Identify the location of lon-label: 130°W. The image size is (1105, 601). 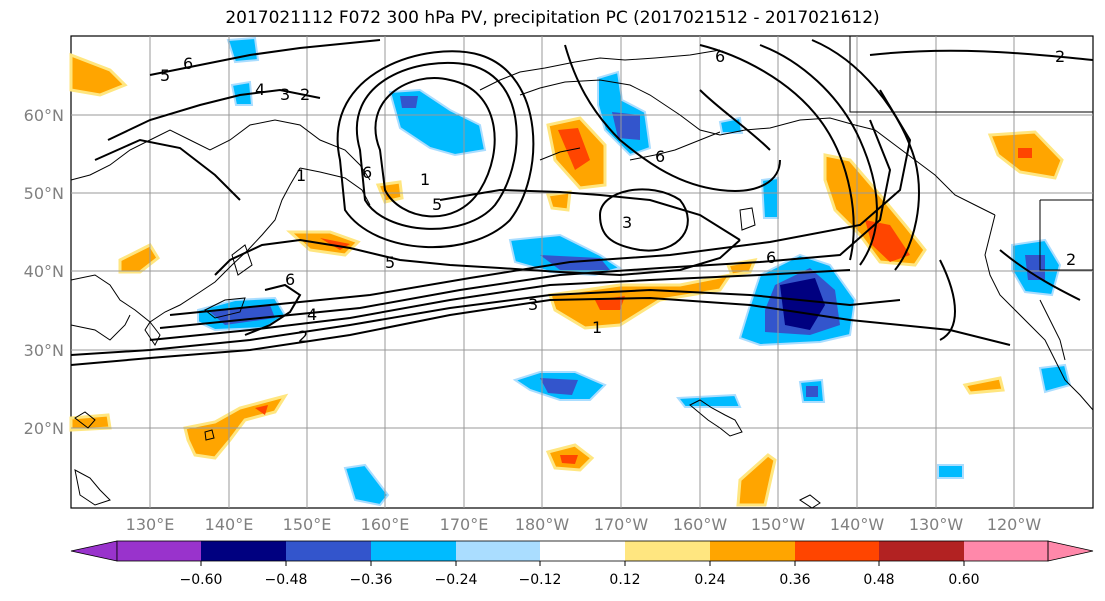
(936, 524).